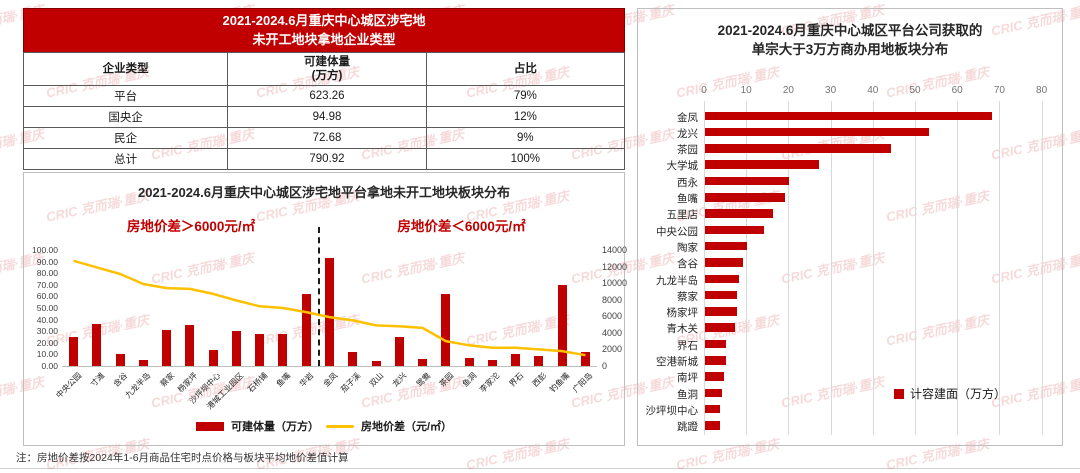 This screenshot has height=473, width=1080. What do you see at coordinates (190, 345) in the screenshot?
I see `bar-杨家坪` at bounding box center [190, 345].